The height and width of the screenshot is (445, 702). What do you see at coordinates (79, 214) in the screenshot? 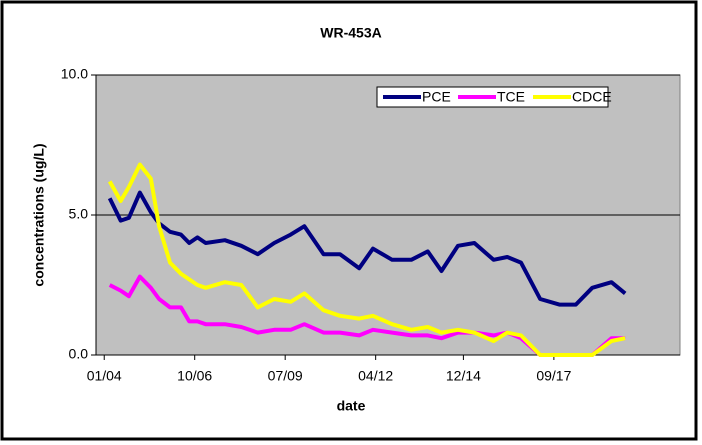
I see `y-tick-label: 5.0` at bounding box center [79, 214].